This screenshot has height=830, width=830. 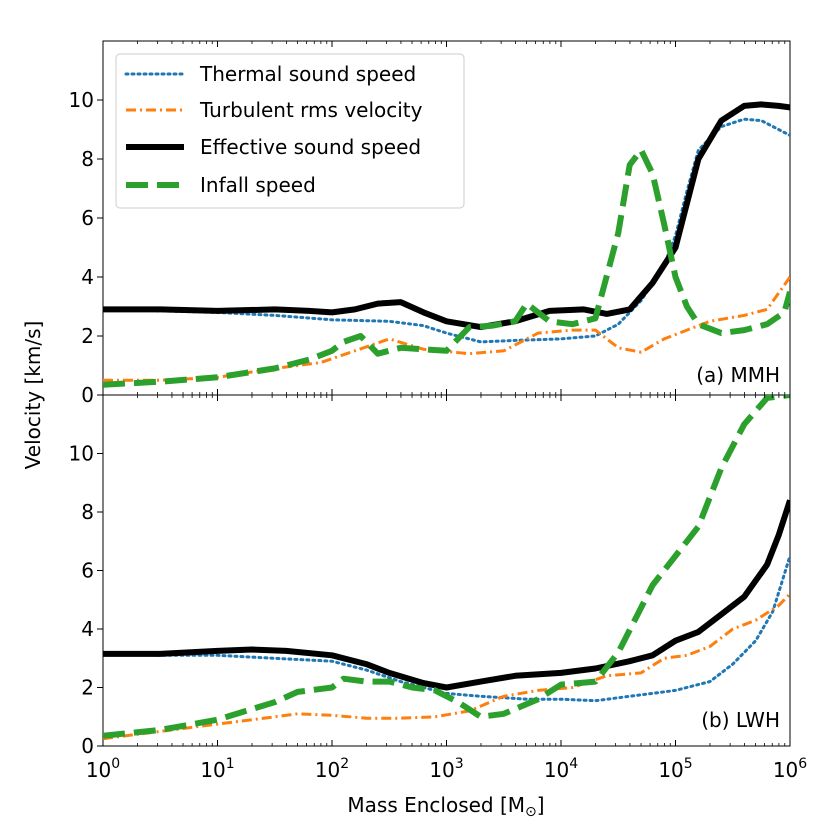 What do you see at coordinates (258, 185) in the screenshot?
I see `legend-label-infall: Infall speed` at bounding box center [258, 185].